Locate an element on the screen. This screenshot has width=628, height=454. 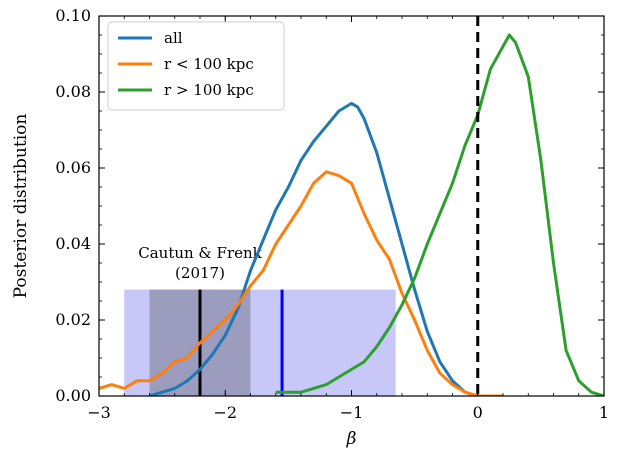
legend-box is located at coordinates (196, 66).